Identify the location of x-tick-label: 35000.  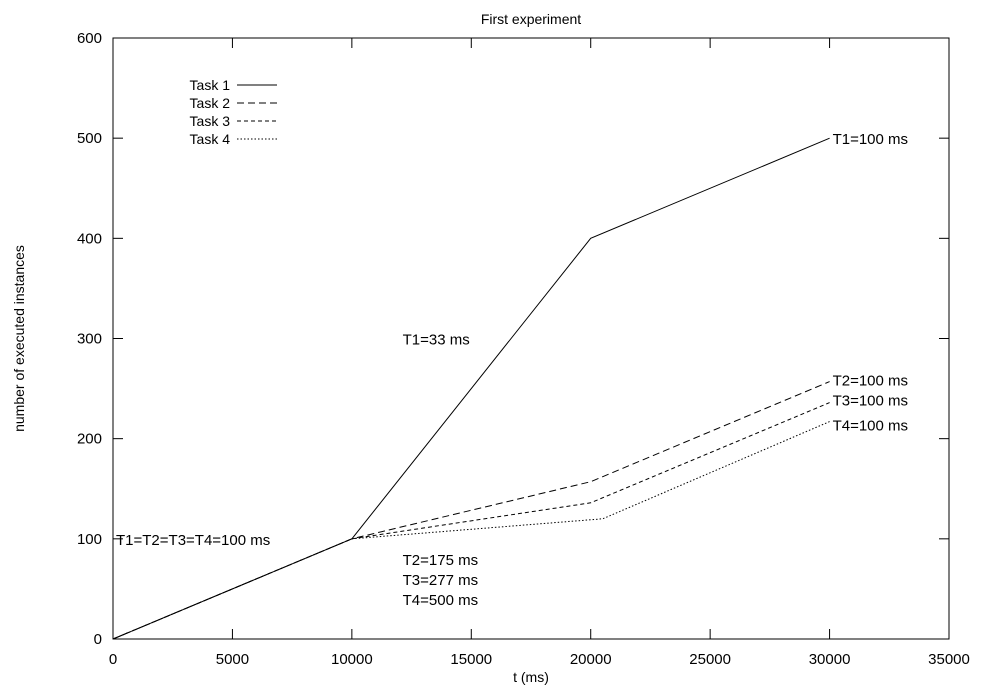
(949, 659).